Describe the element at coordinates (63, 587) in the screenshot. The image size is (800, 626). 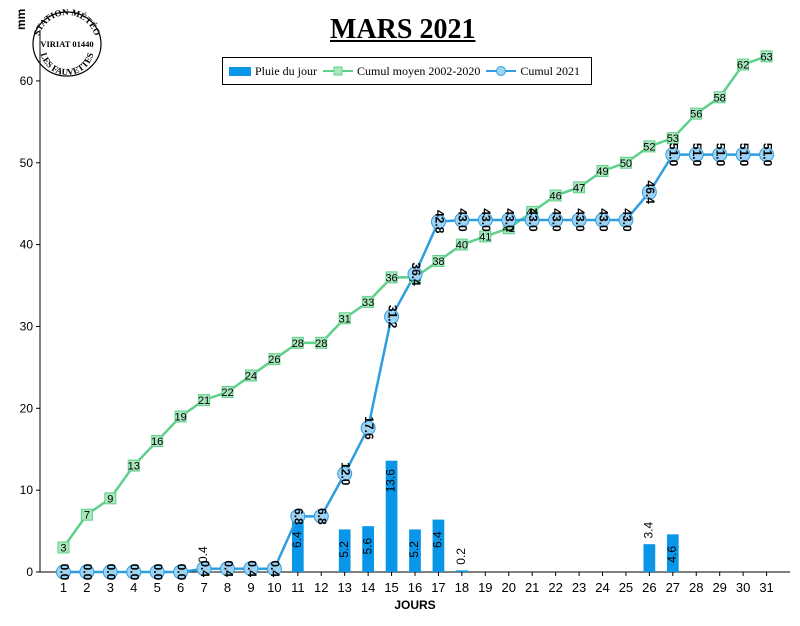
I see `x-tick-label: 1` at that location.